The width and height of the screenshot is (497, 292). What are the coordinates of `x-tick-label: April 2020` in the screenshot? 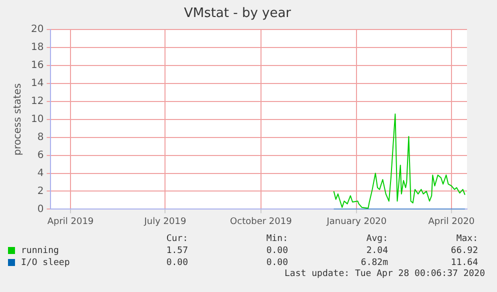 It's located at (451, 221).